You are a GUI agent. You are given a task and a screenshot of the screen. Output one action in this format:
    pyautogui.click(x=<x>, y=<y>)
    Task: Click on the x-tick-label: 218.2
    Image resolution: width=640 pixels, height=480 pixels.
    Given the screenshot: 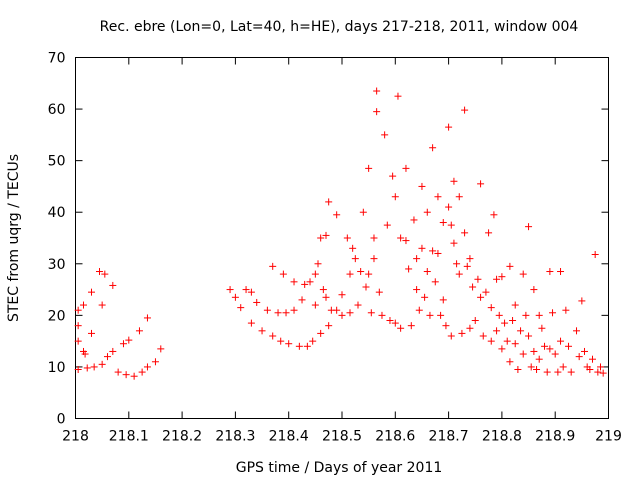 What is the action you would take?
    pyautogui.click(x=182, y=437)
    